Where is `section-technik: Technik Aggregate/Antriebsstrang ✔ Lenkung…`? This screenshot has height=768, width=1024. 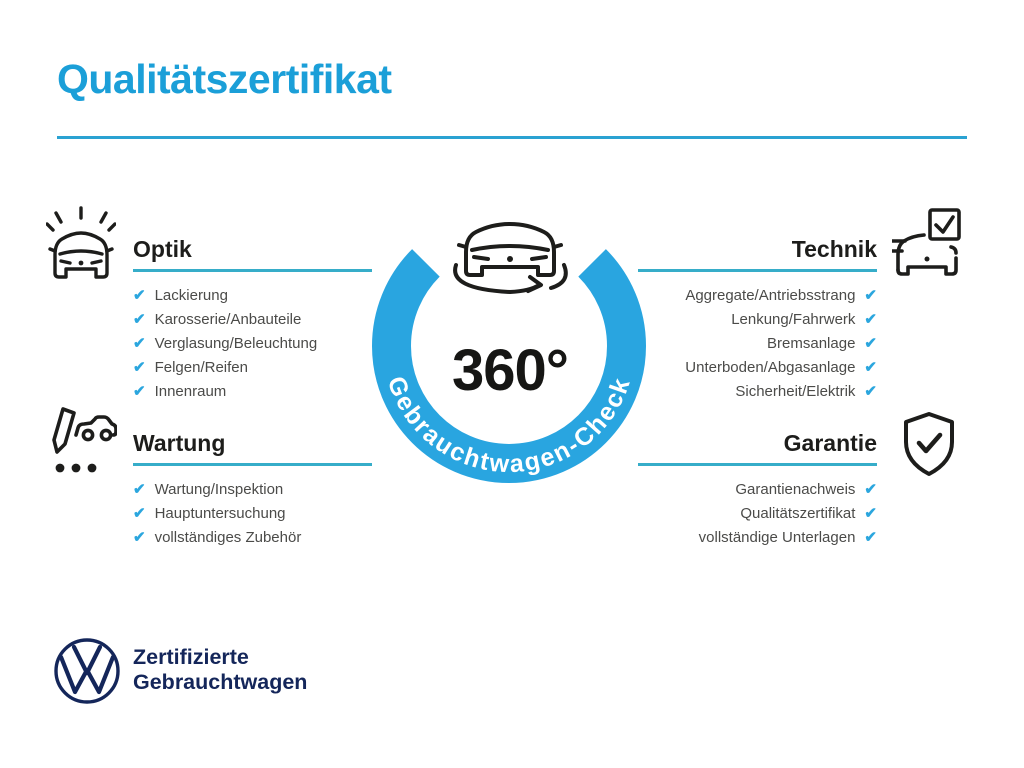
section-technik: Technik Aggregate/Antriebsstrang ✔ Lenkung… is located at coordinates (757, 319).